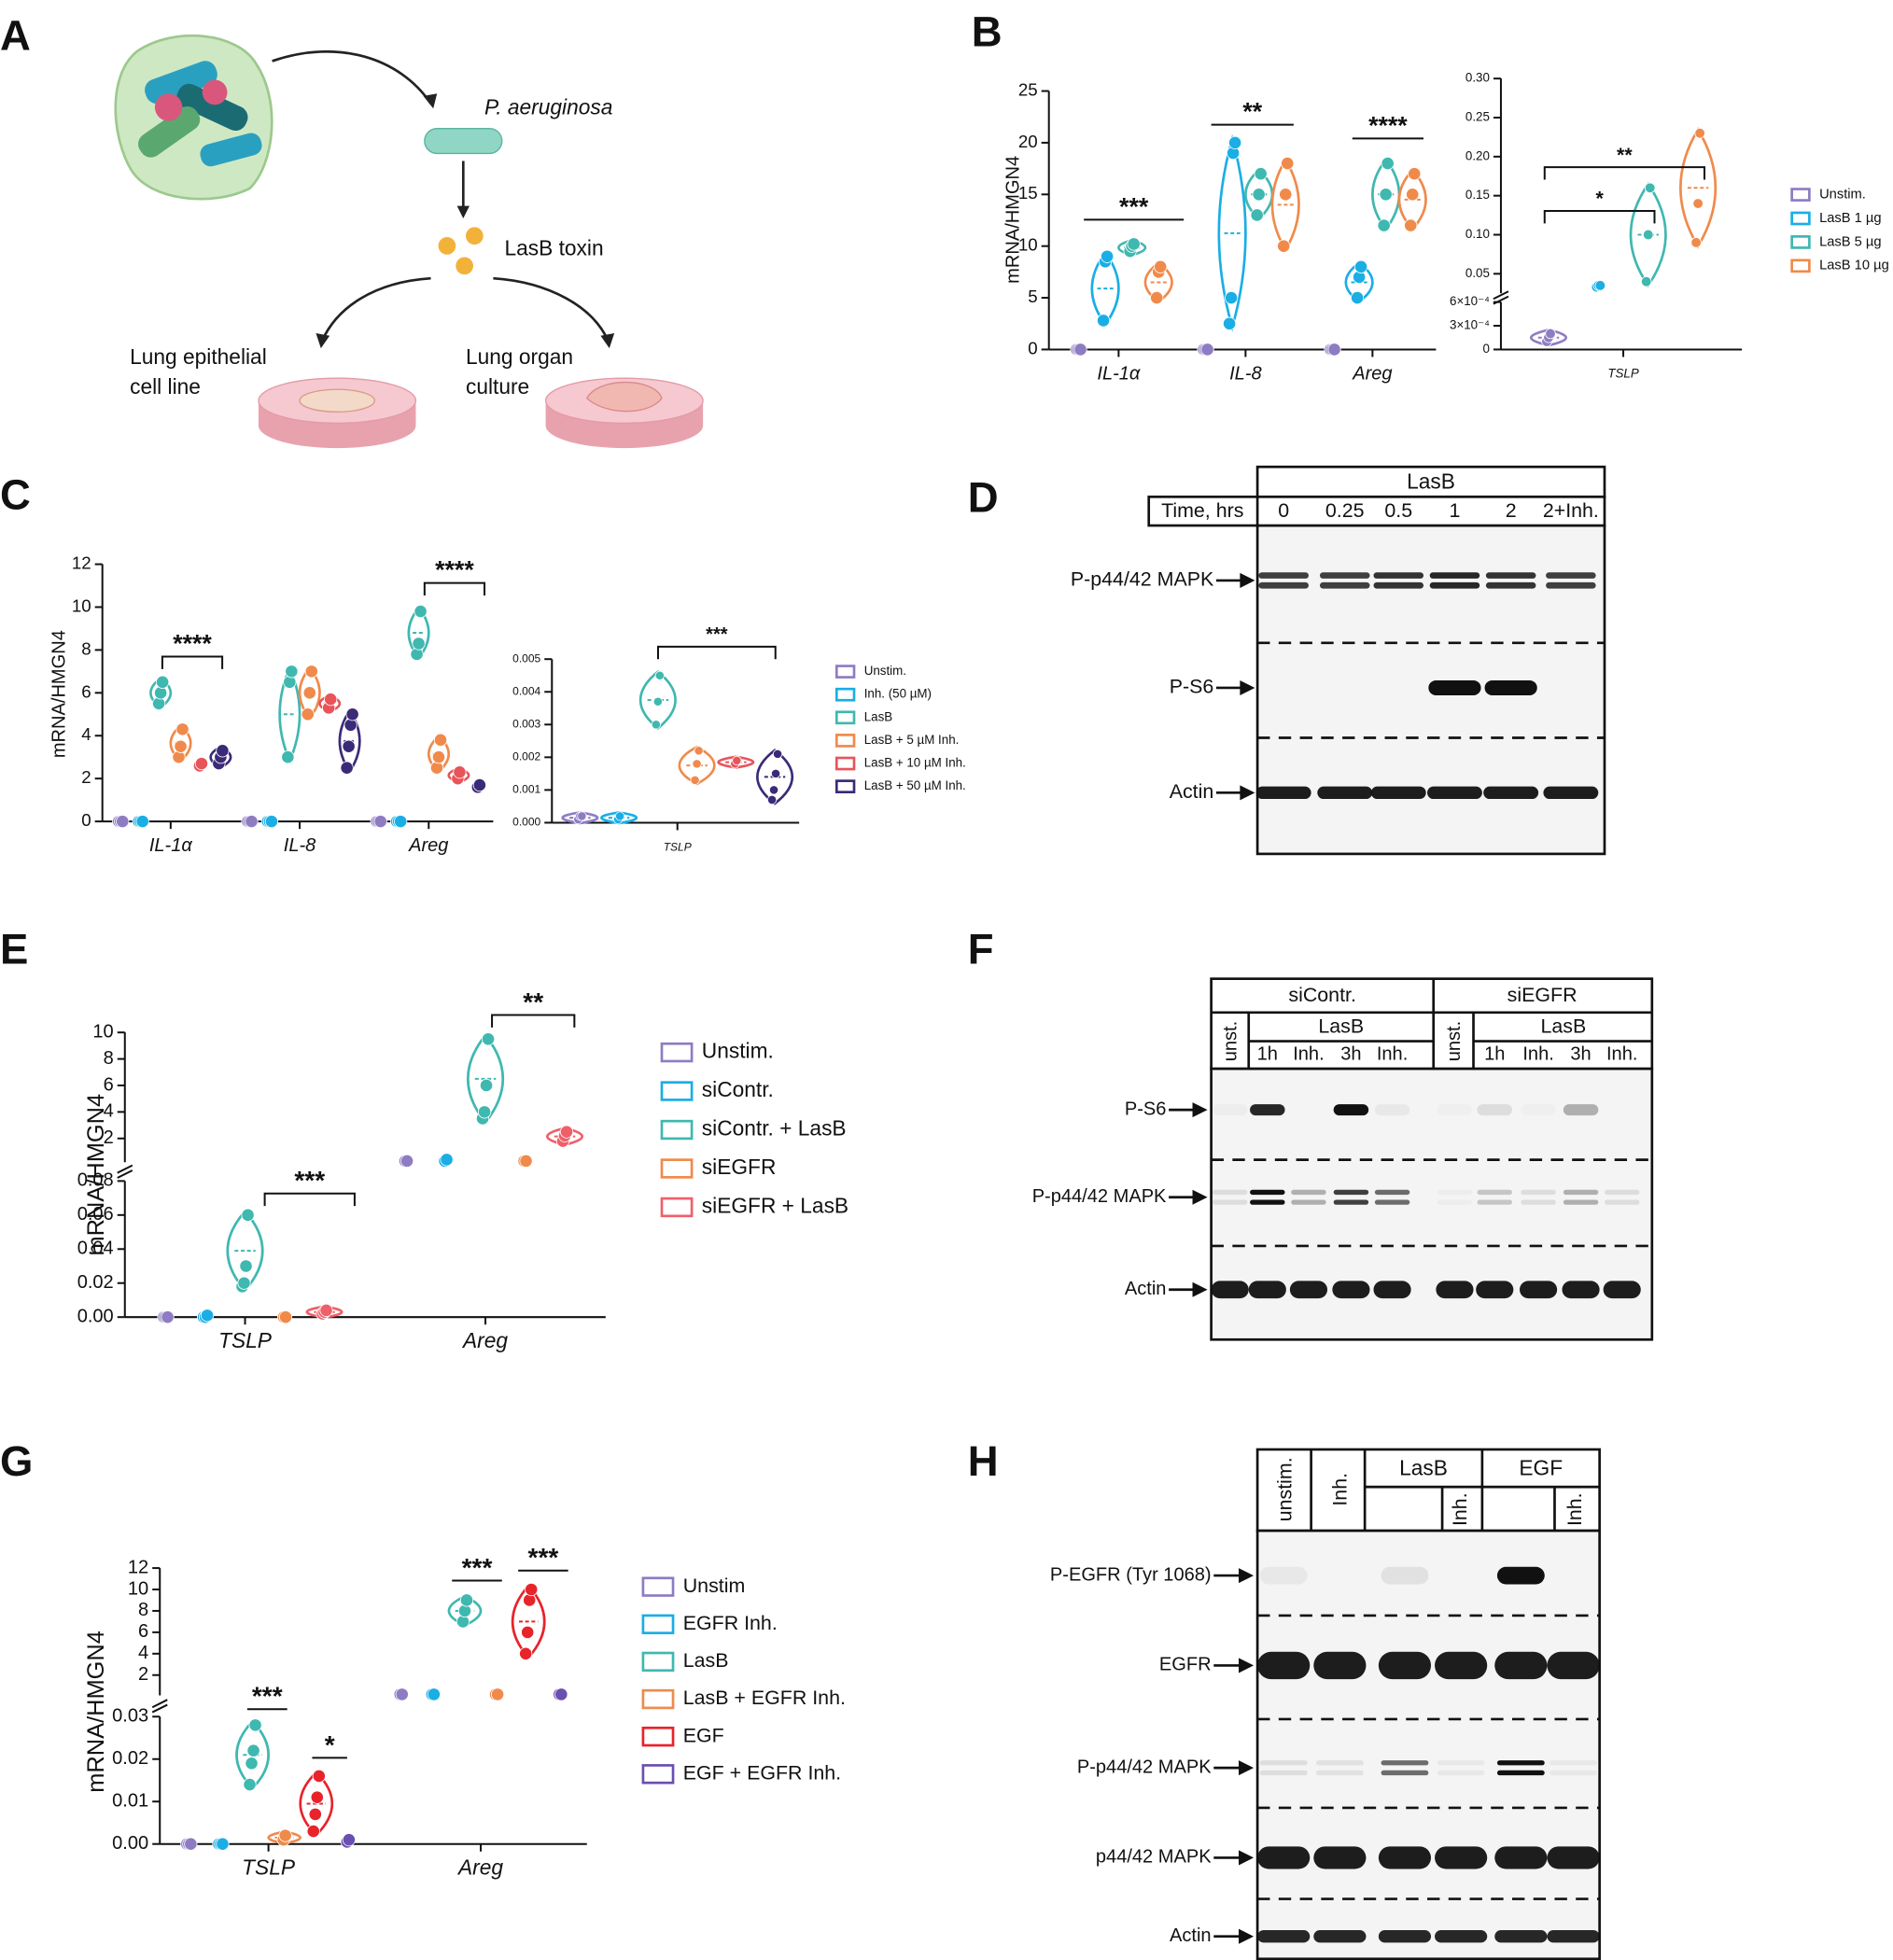  Describe the element at coordinates (181, 83) in the screenshot. I see `bacterium` at that location.